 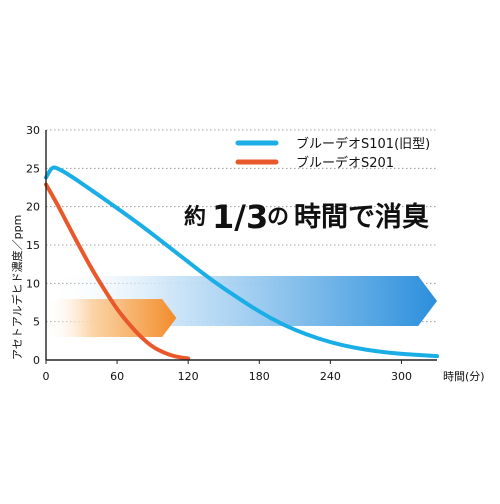 I want to click on series-line-s201, so click(x=117, y=271).